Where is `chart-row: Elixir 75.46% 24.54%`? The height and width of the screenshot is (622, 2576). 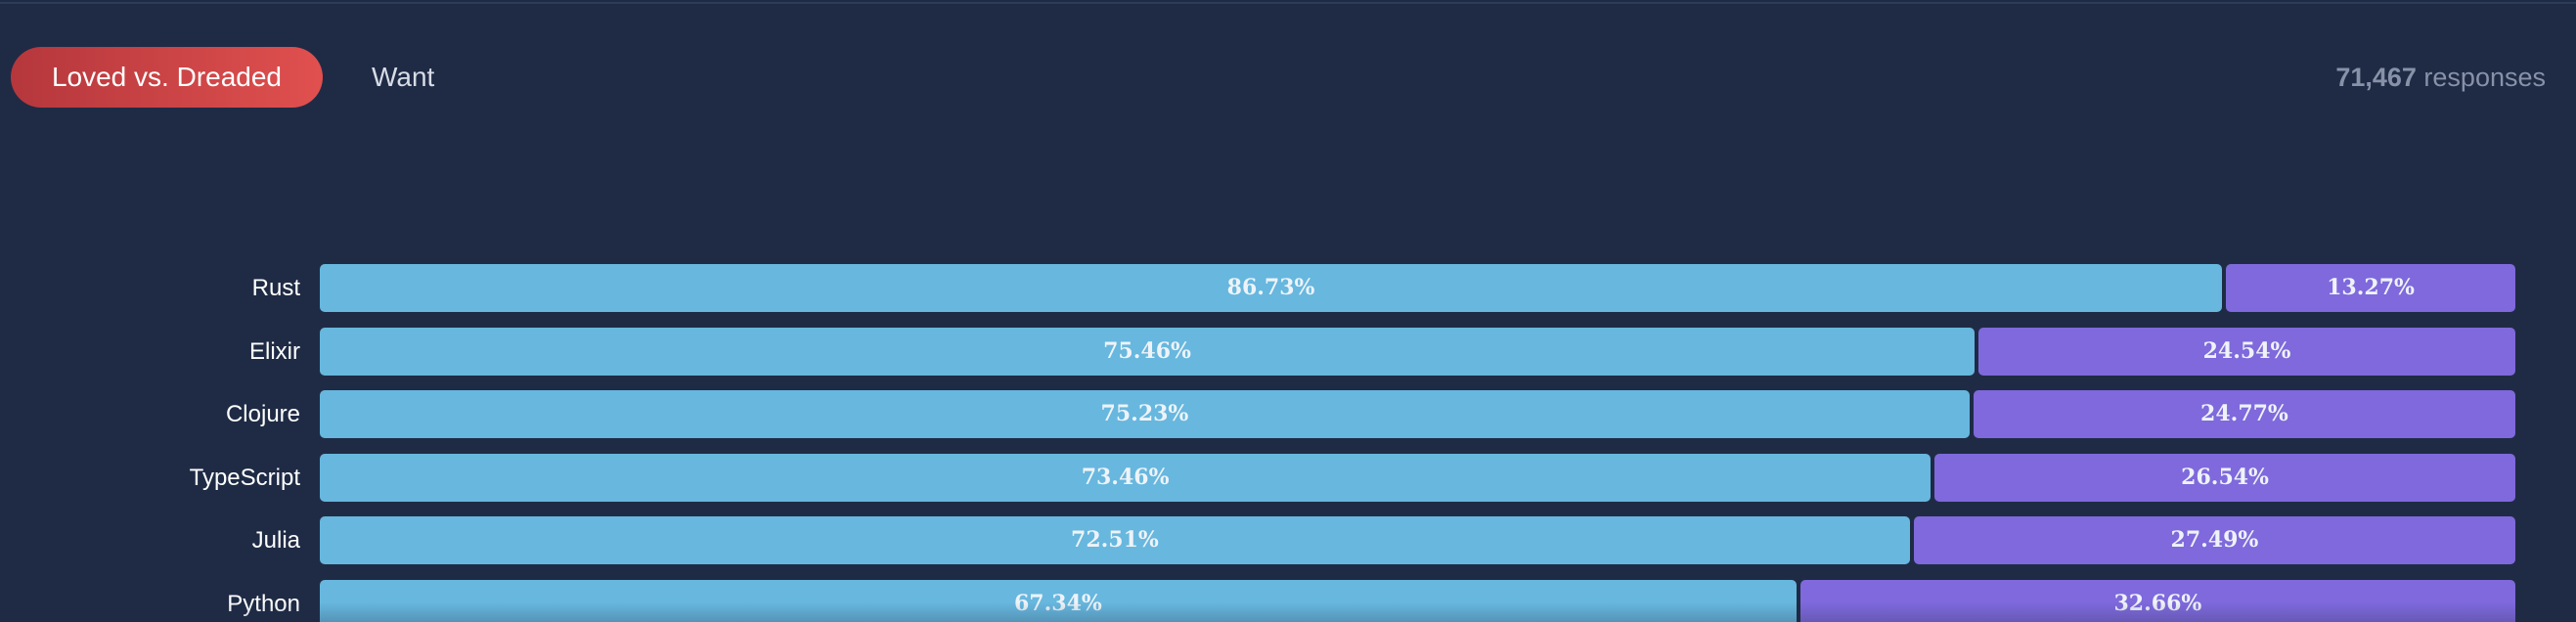 chart-row: Elixir 75.46% 24.54% is located at coordinates (1288, 351).